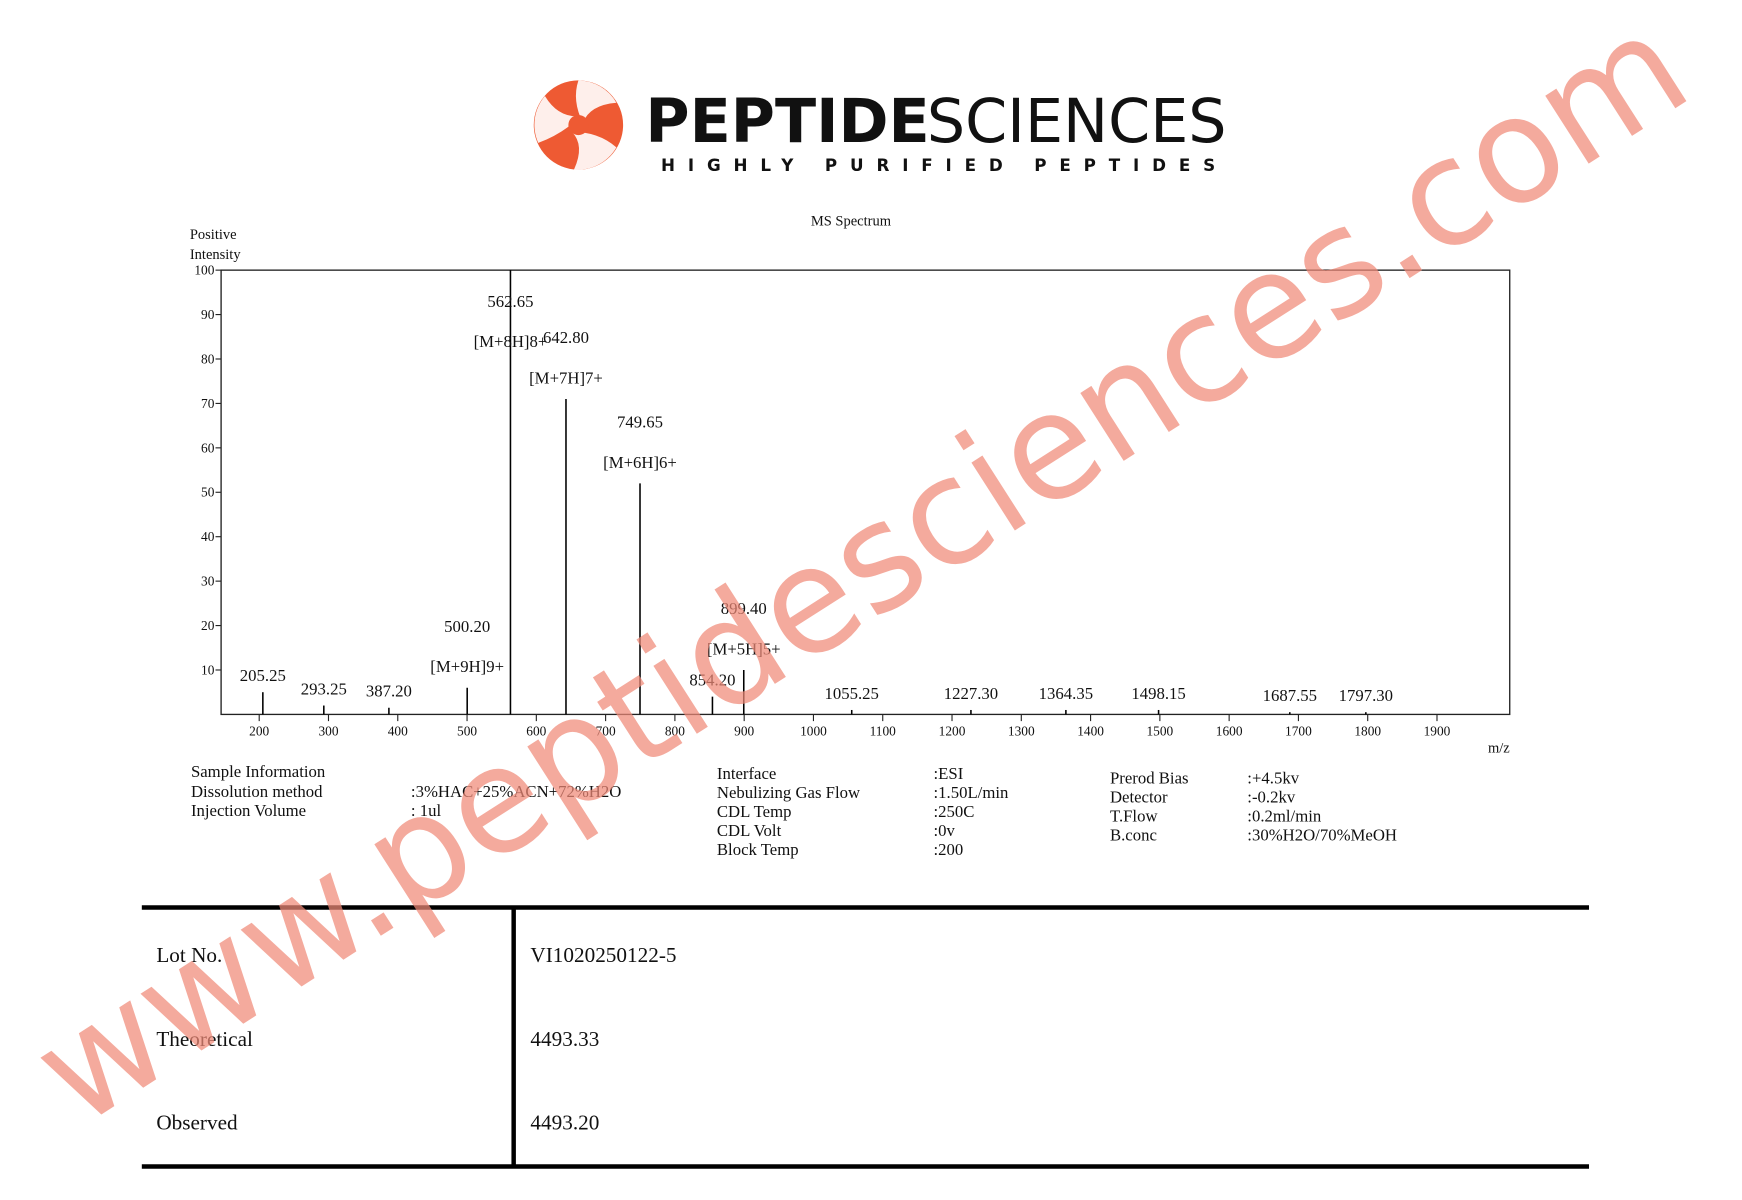  Describe the element at coordinates (851, 221) in the screenshot. I see `chart-title: MS Spectrum` at that location.